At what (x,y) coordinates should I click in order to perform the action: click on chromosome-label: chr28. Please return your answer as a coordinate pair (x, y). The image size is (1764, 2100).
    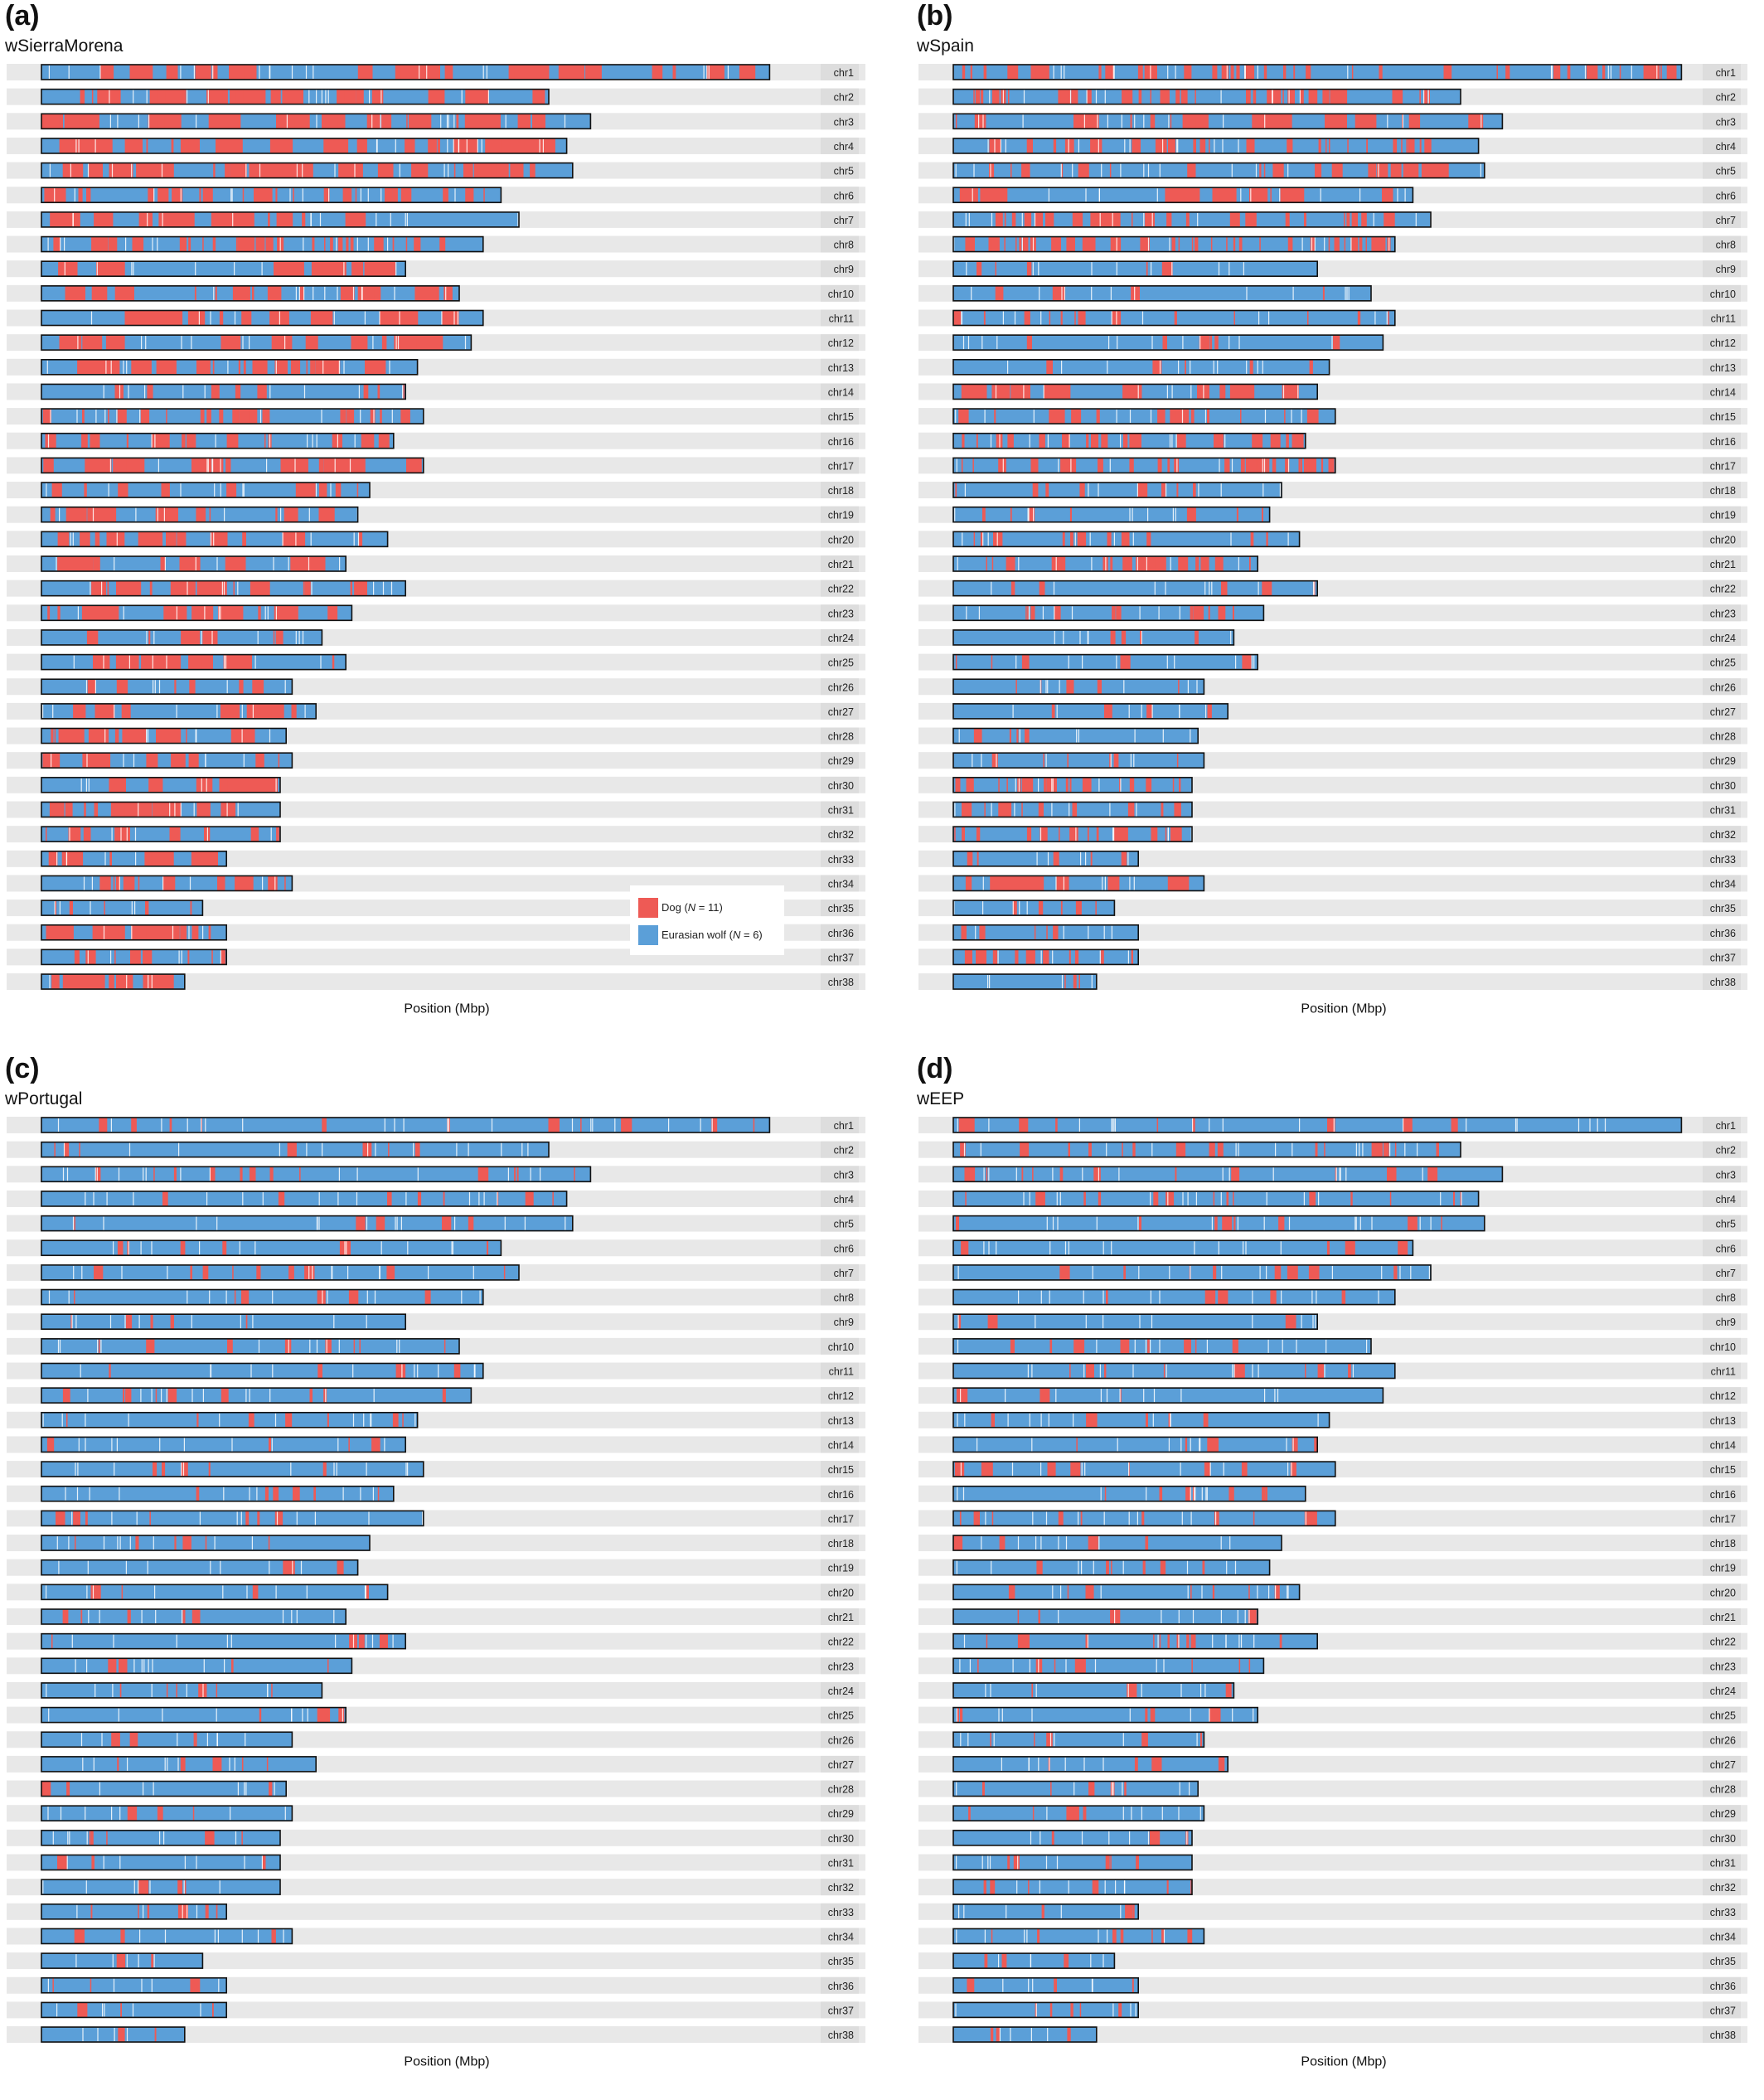
    Looking at the image, I should click on (841, 1790).